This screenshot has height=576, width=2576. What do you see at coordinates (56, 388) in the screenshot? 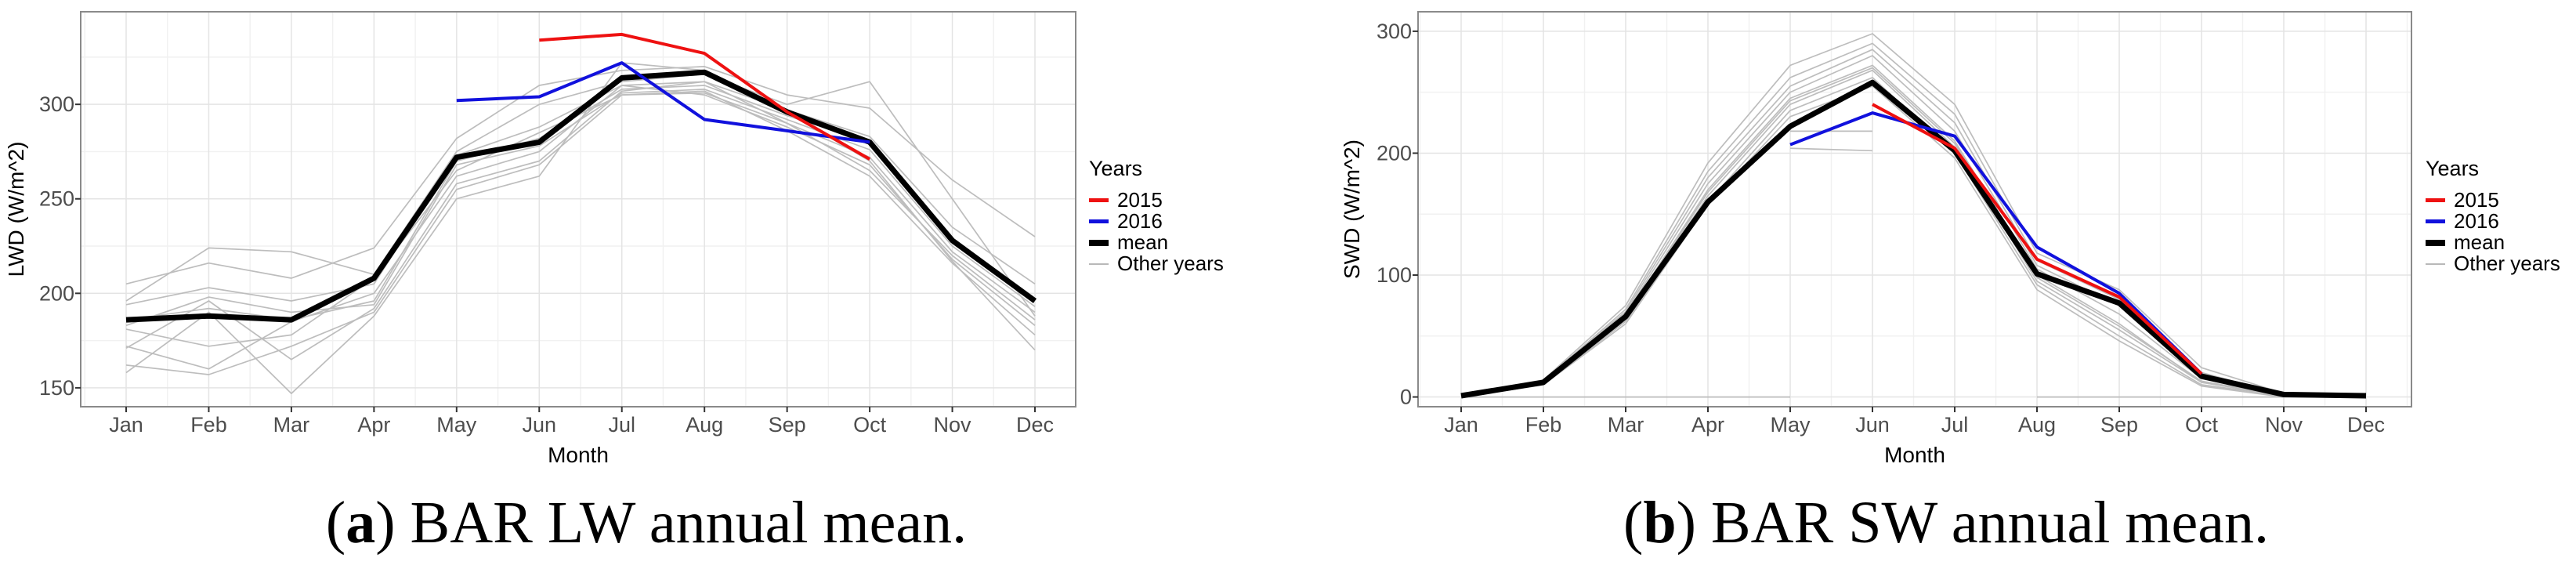
I see `y-tick-label: 150` at bounding box center [56, 388].